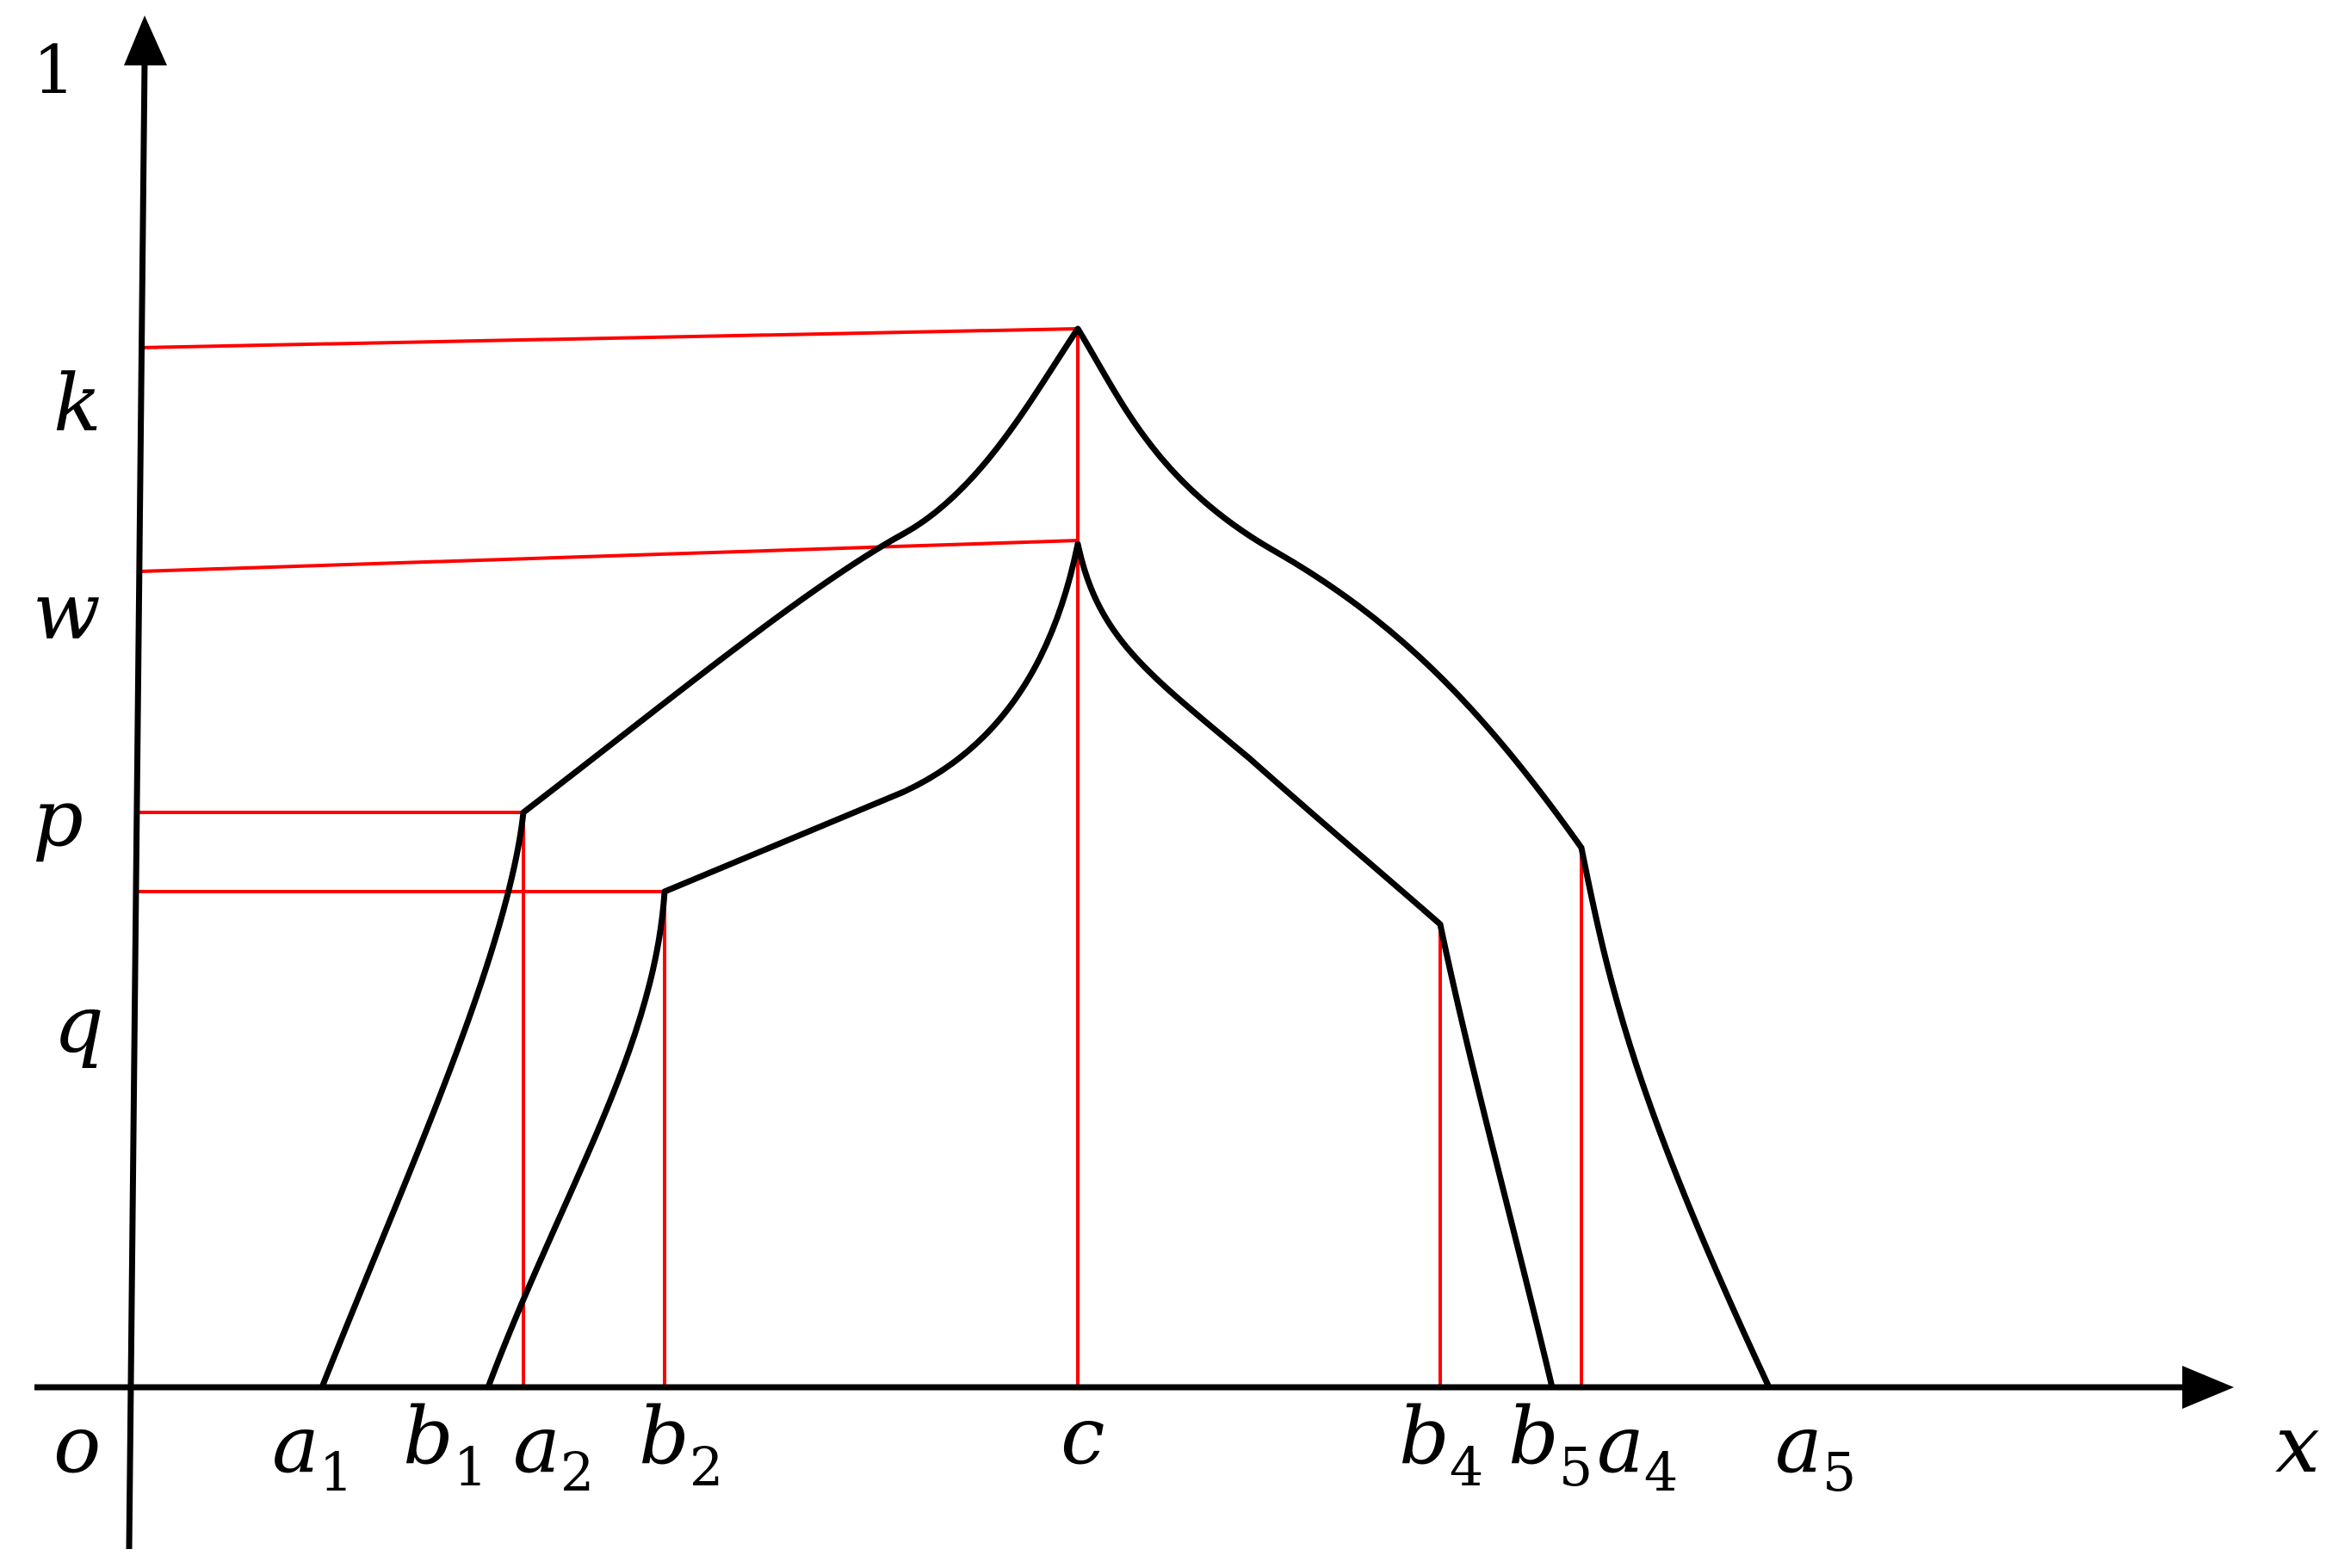 This screenshot has width=2351, height=1568. Describe the element at coordinates (1815, 1450) in the screenshot. I see `x-label-a5: a5` at that location.